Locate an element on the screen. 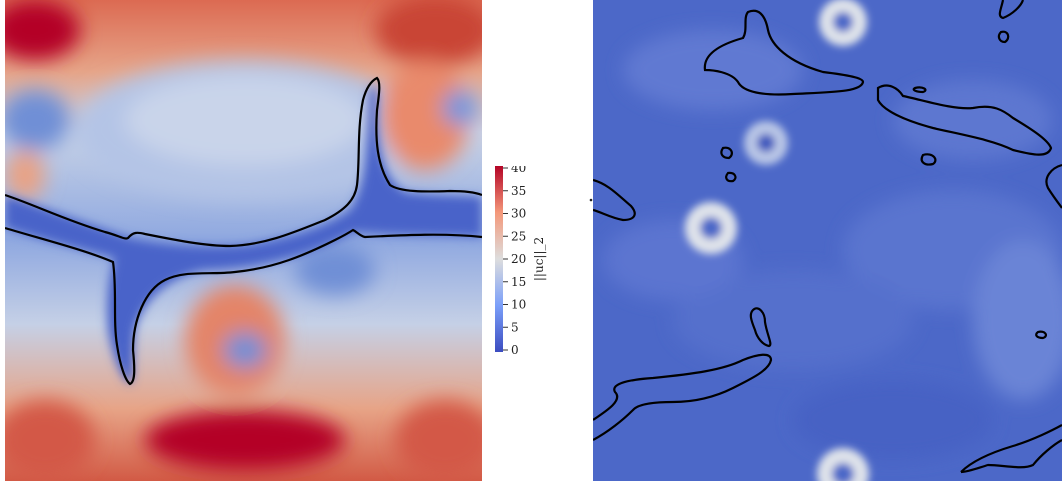 The height and width of the screenshot is (481, 1062). contour-small-island-b is located at coordinates (919, 90).